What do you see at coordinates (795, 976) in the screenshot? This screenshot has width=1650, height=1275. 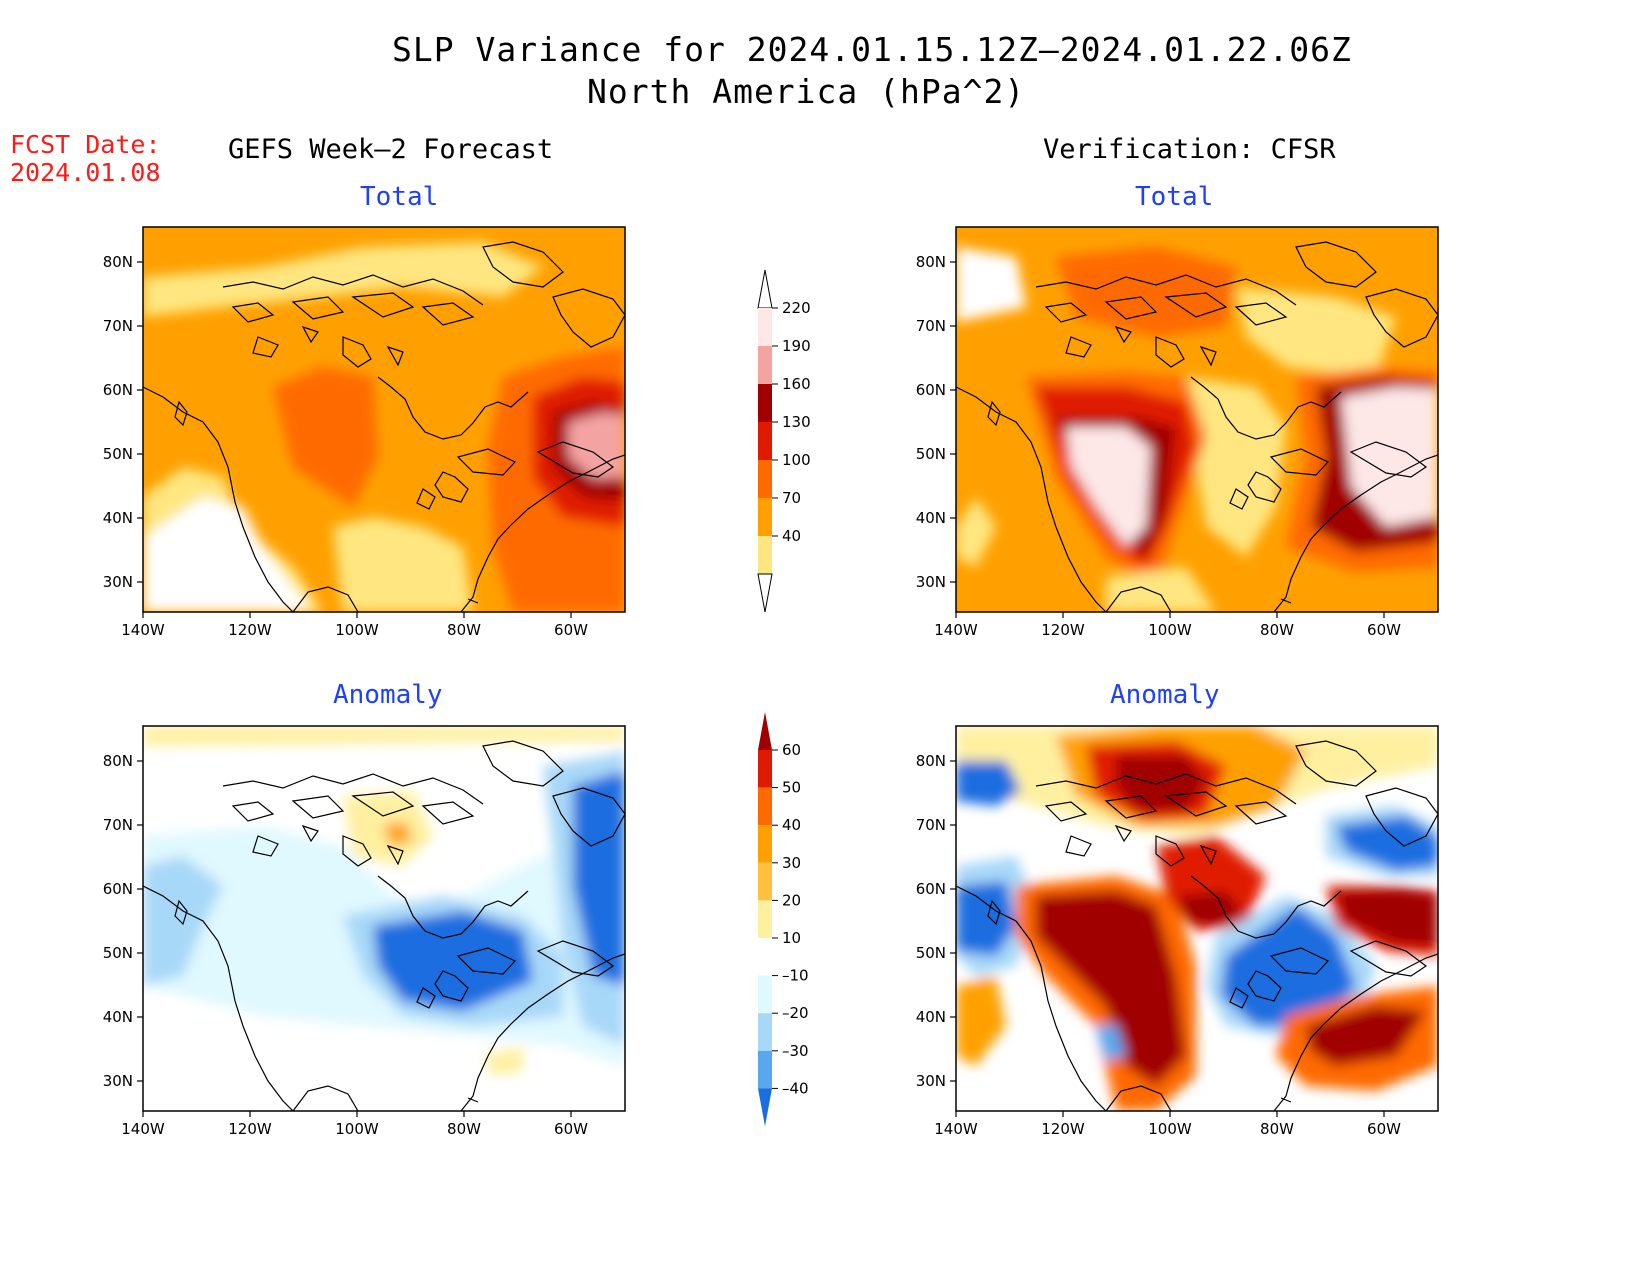 I see `colorbar-anom-label: –10` at bounding box center [795, 976].